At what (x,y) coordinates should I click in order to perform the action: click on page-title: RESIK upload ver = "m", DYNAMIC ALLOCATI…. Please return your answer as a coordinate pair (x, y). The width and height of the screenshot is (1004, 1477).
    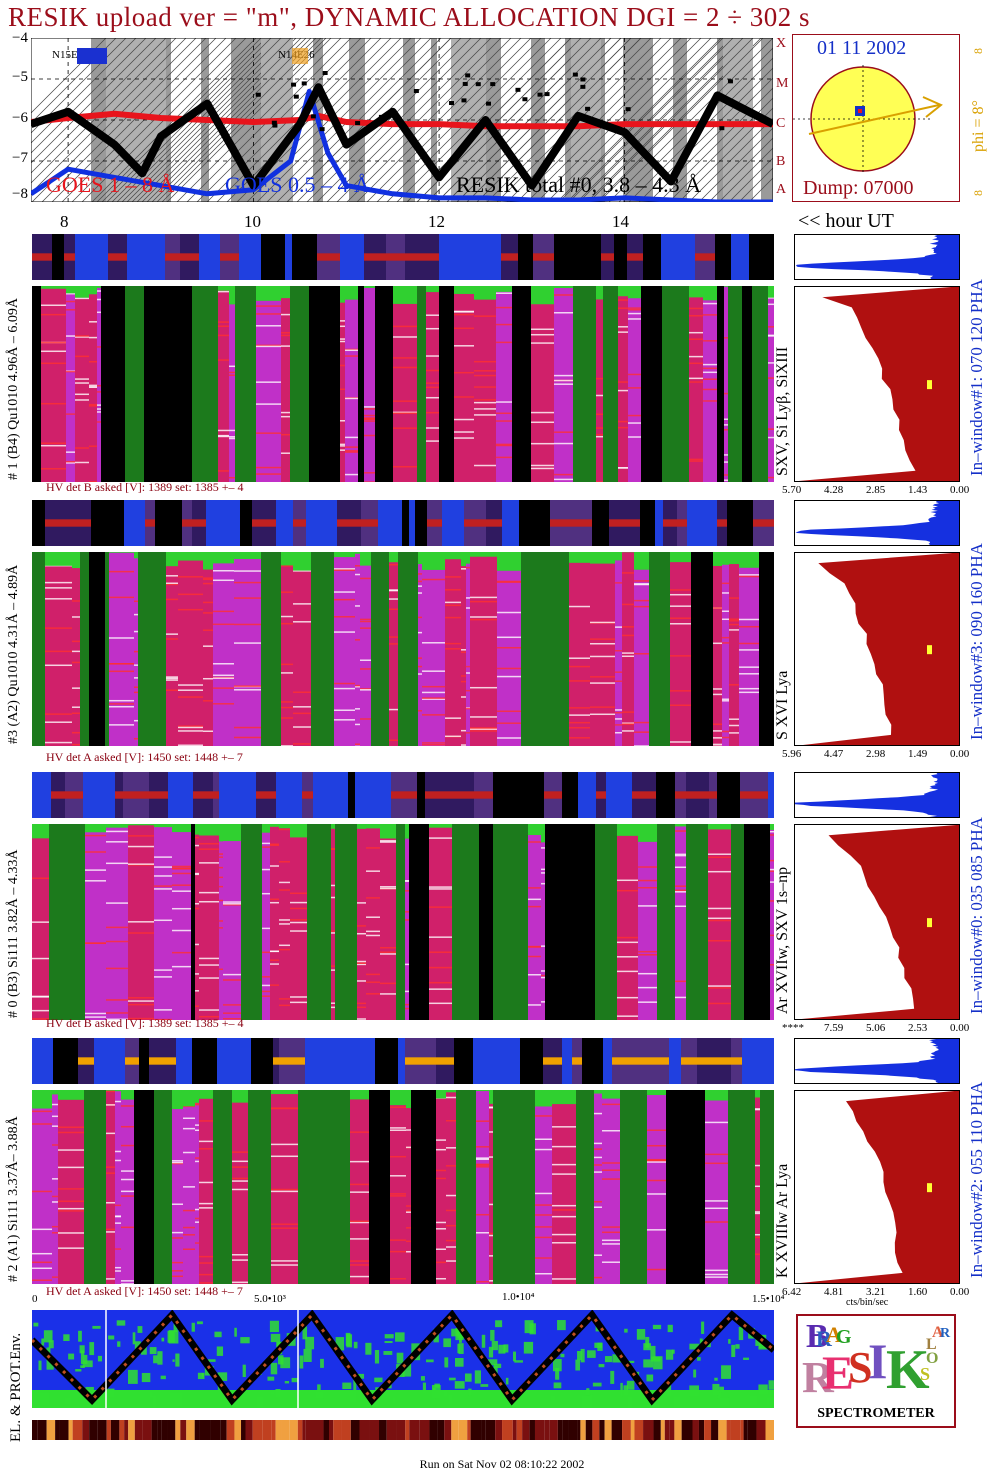
    Looking at the image, I should click on (409, 17).